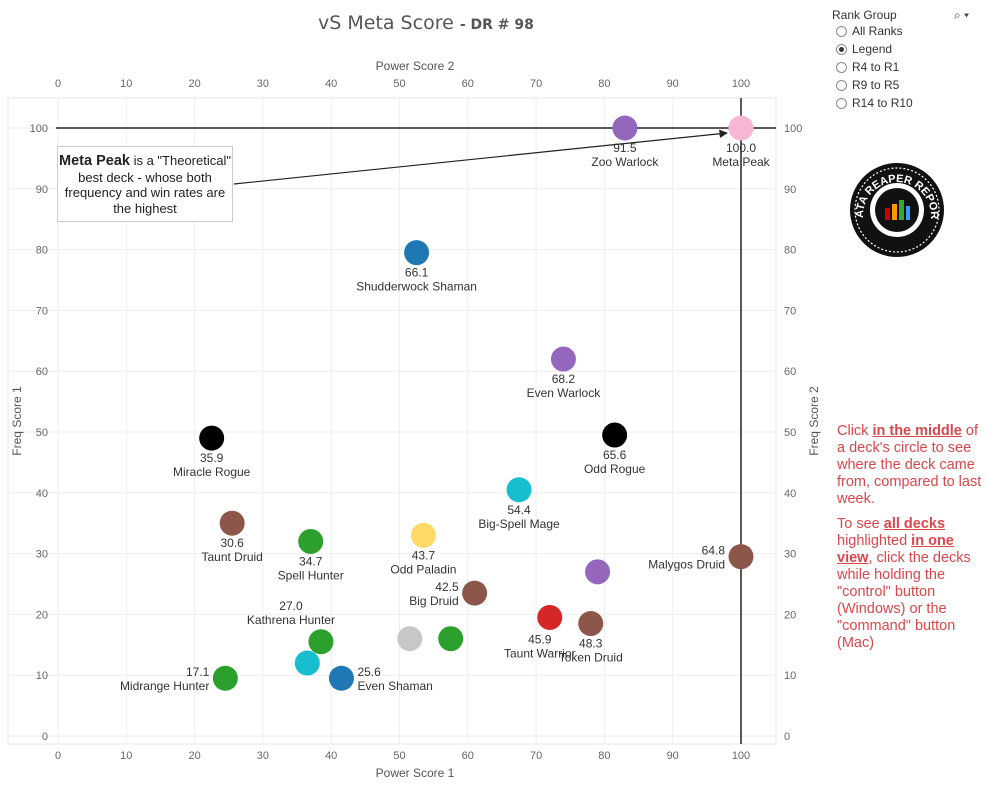 The height and width of the screenshot is (789, 988). Describe the element at coordinates (416, 287) in the screenshot. I see `deck-name-label: Shudderwock Shaman` at that location.